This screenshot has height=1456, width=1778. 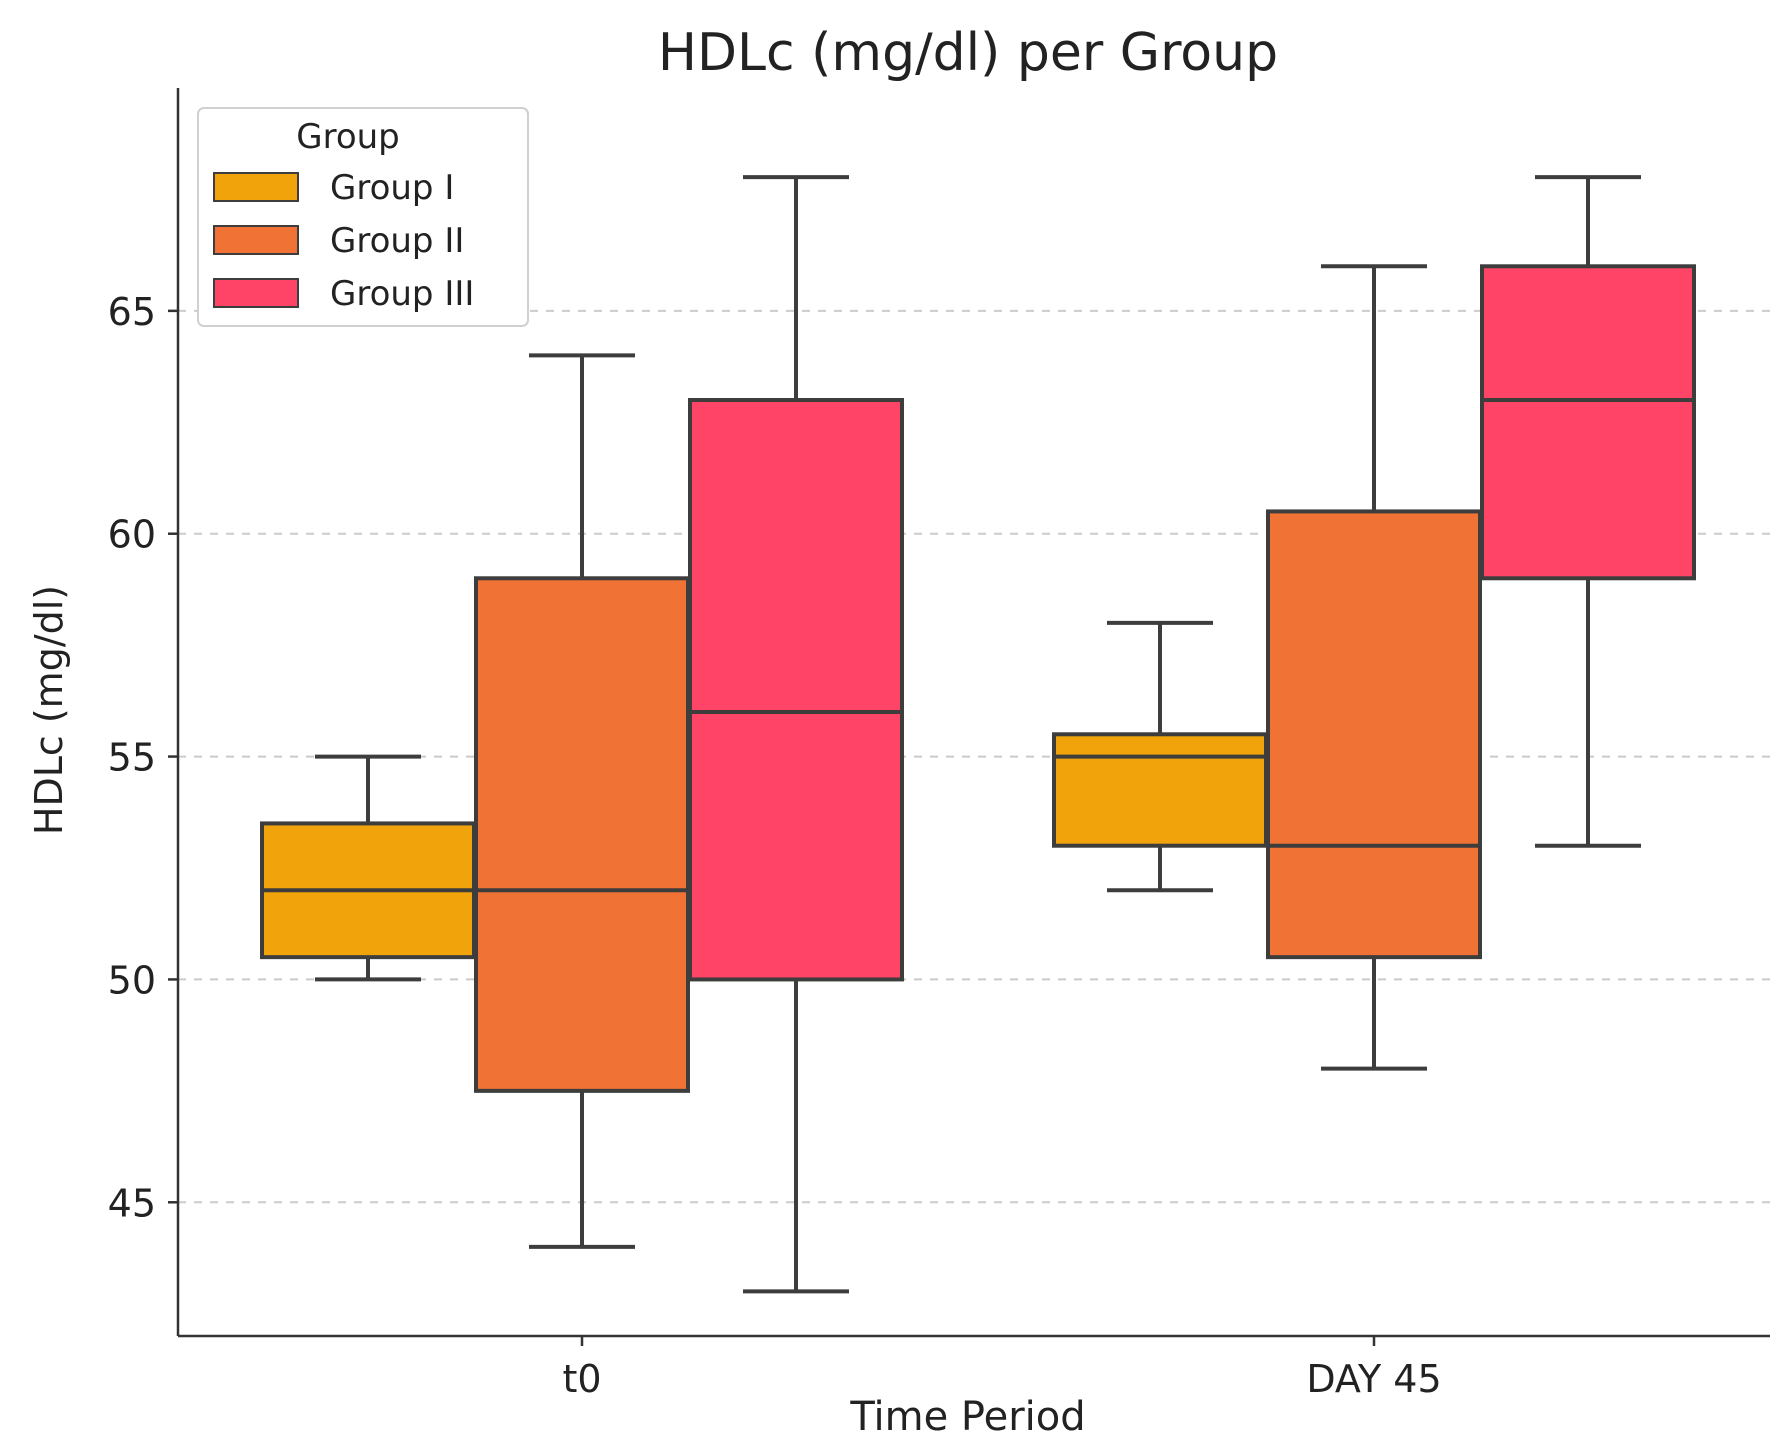 What do you see at coordinates (132, 312) in the screenshot?
I see `y-tick-label-65: 65` at bounding box center [132, 312].